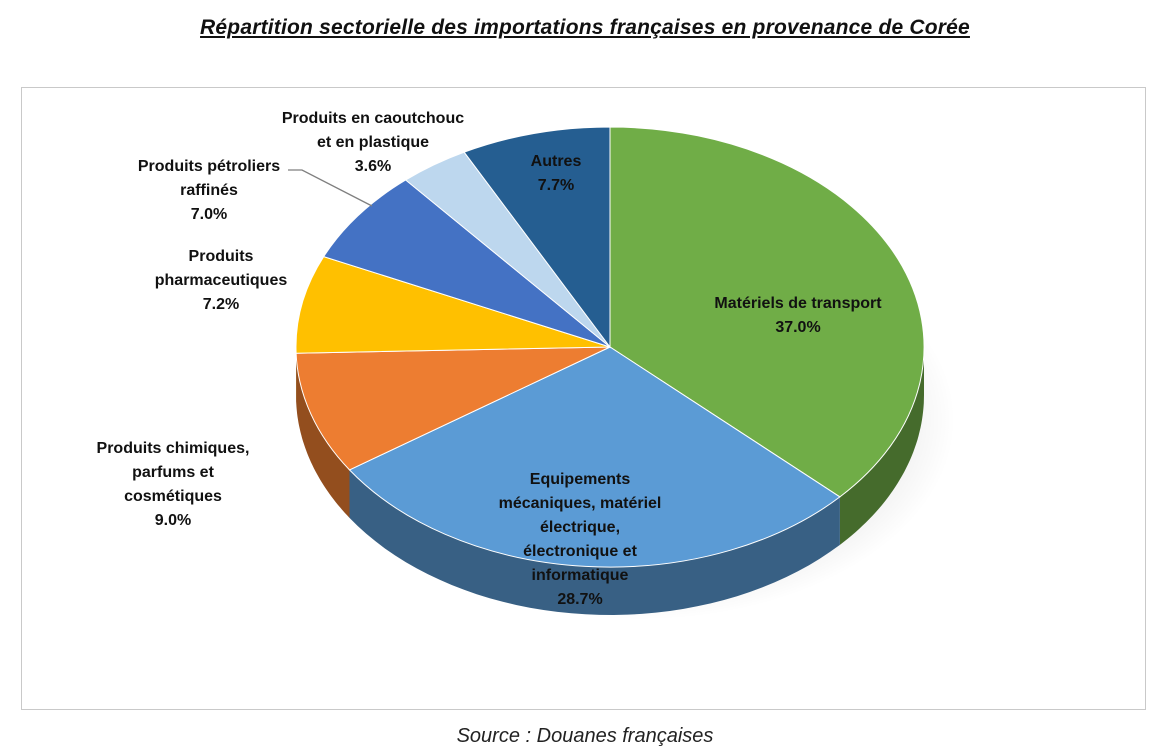 This screenshot has width=1170, height=753. I want to click on data-label-name-2: cosmétiques, so click(173, 496).